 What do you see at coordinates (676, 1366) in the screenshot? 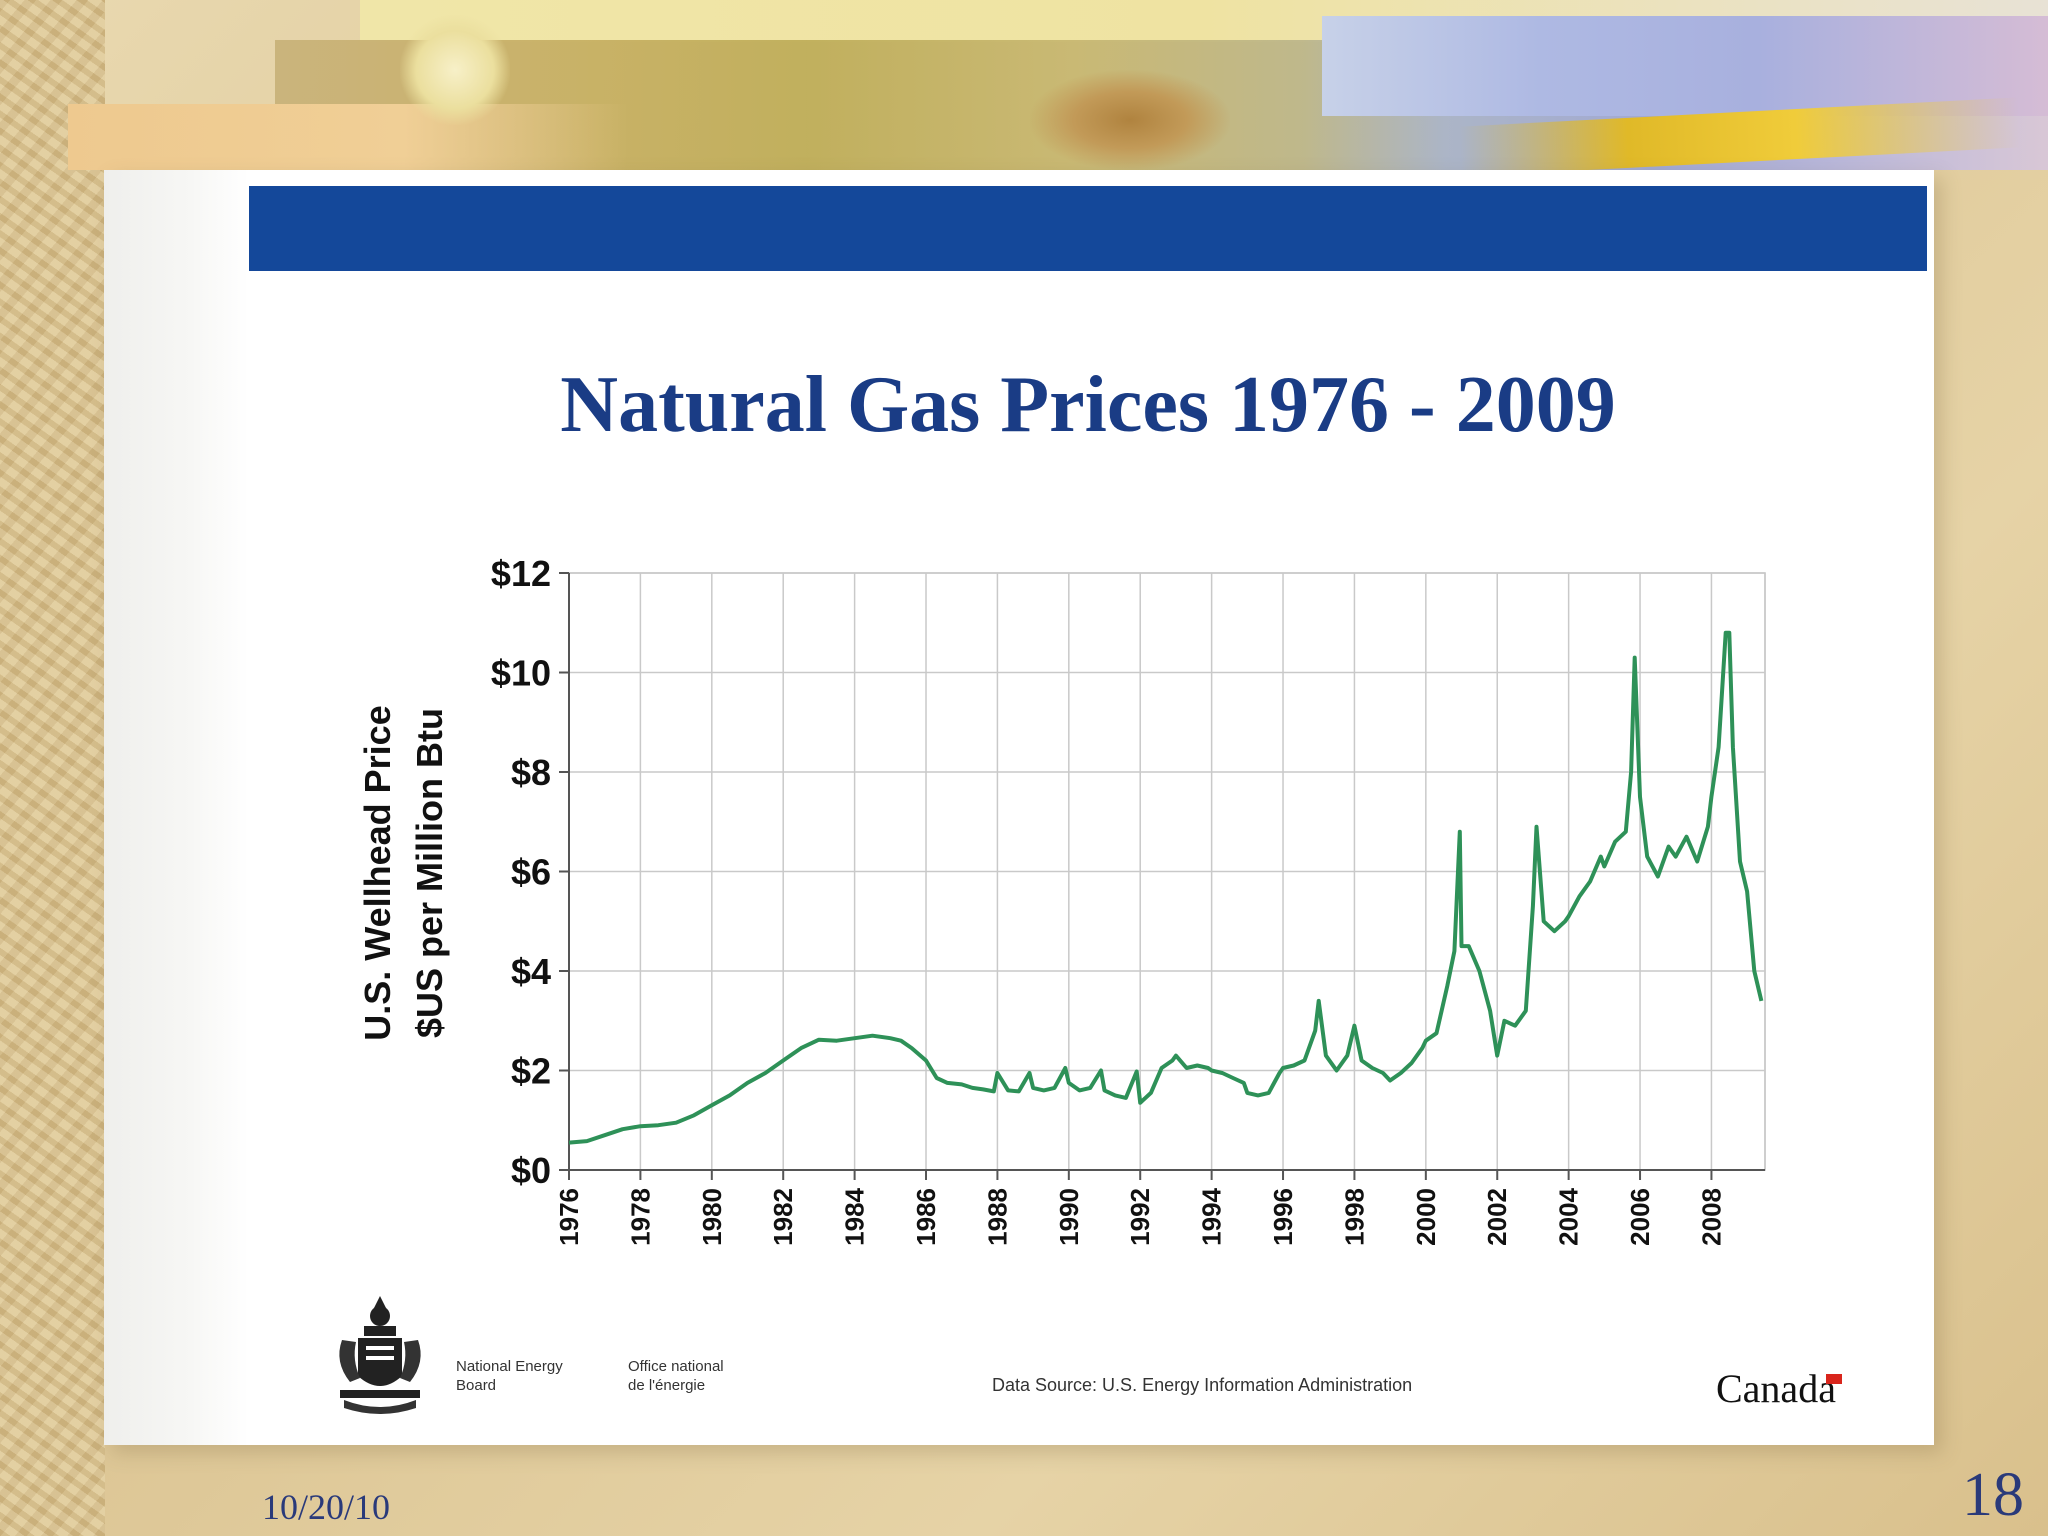
I see `org-name-fr-line1: Office national` at bounding box center [676, 1366].